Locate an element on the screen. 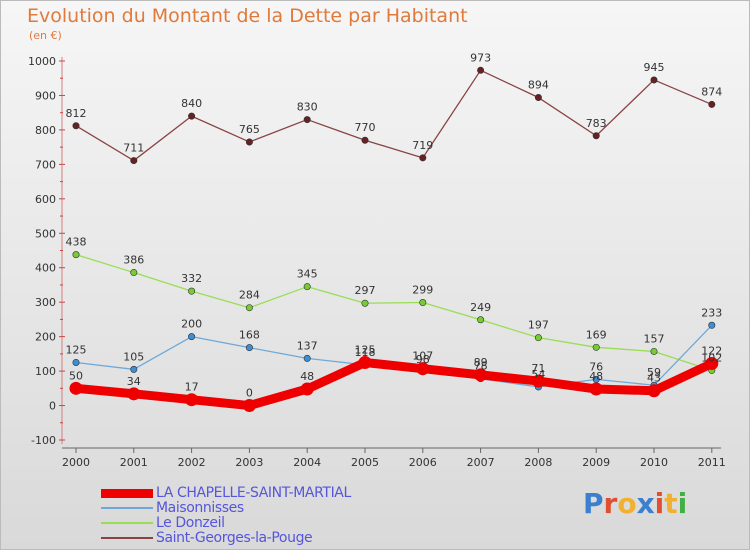 The width and height of the screenshot is (750, 551). data-label: 157 is located at coordinates (654, 338).